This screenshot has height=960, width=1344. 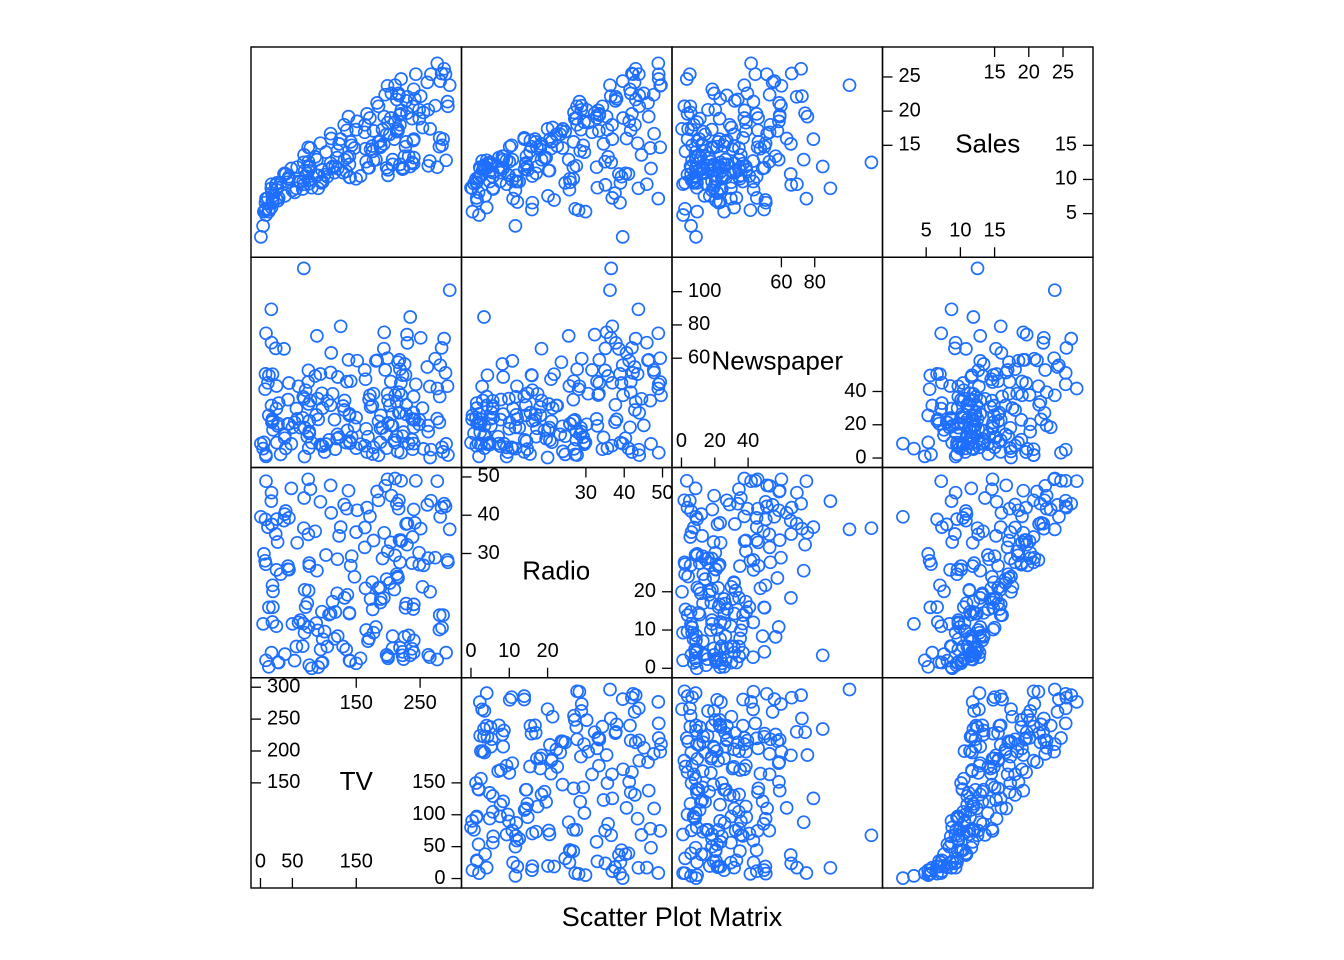 I want to click on panel-3-0: TV 150 200 250 300 150 250 0 50 100 150 0 50 150, so click(x=356, y=782).